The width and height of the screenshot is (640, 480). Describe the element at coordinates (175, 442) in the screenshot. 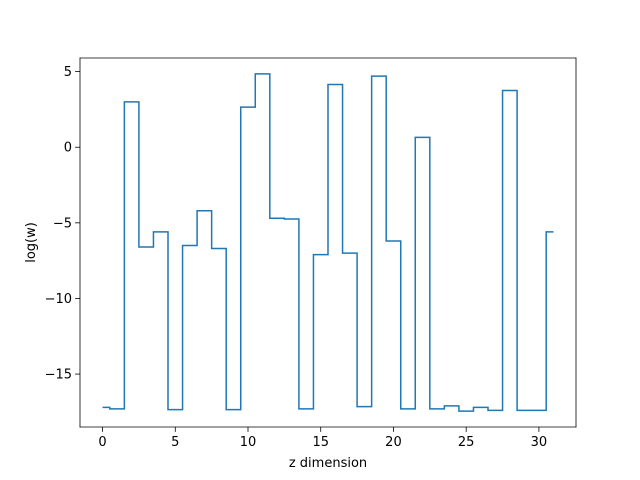

I see `x-tick-label: 5` at that location.